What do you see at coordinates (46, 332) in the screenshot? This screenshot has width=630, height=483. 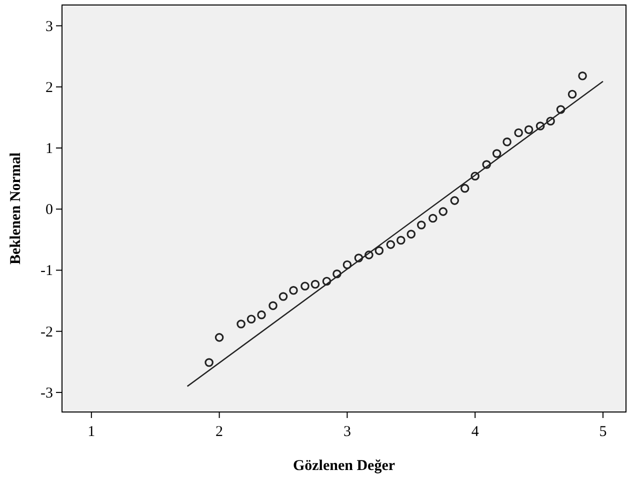 I see `y-tick-label: -2` at bounding box center [46, 332].